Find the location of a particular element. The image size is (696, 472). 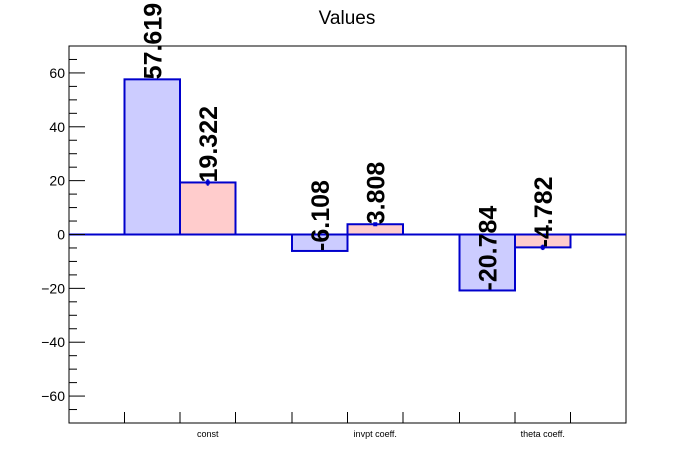

y-tick-label: −40 is located at coordinates (53, 342).